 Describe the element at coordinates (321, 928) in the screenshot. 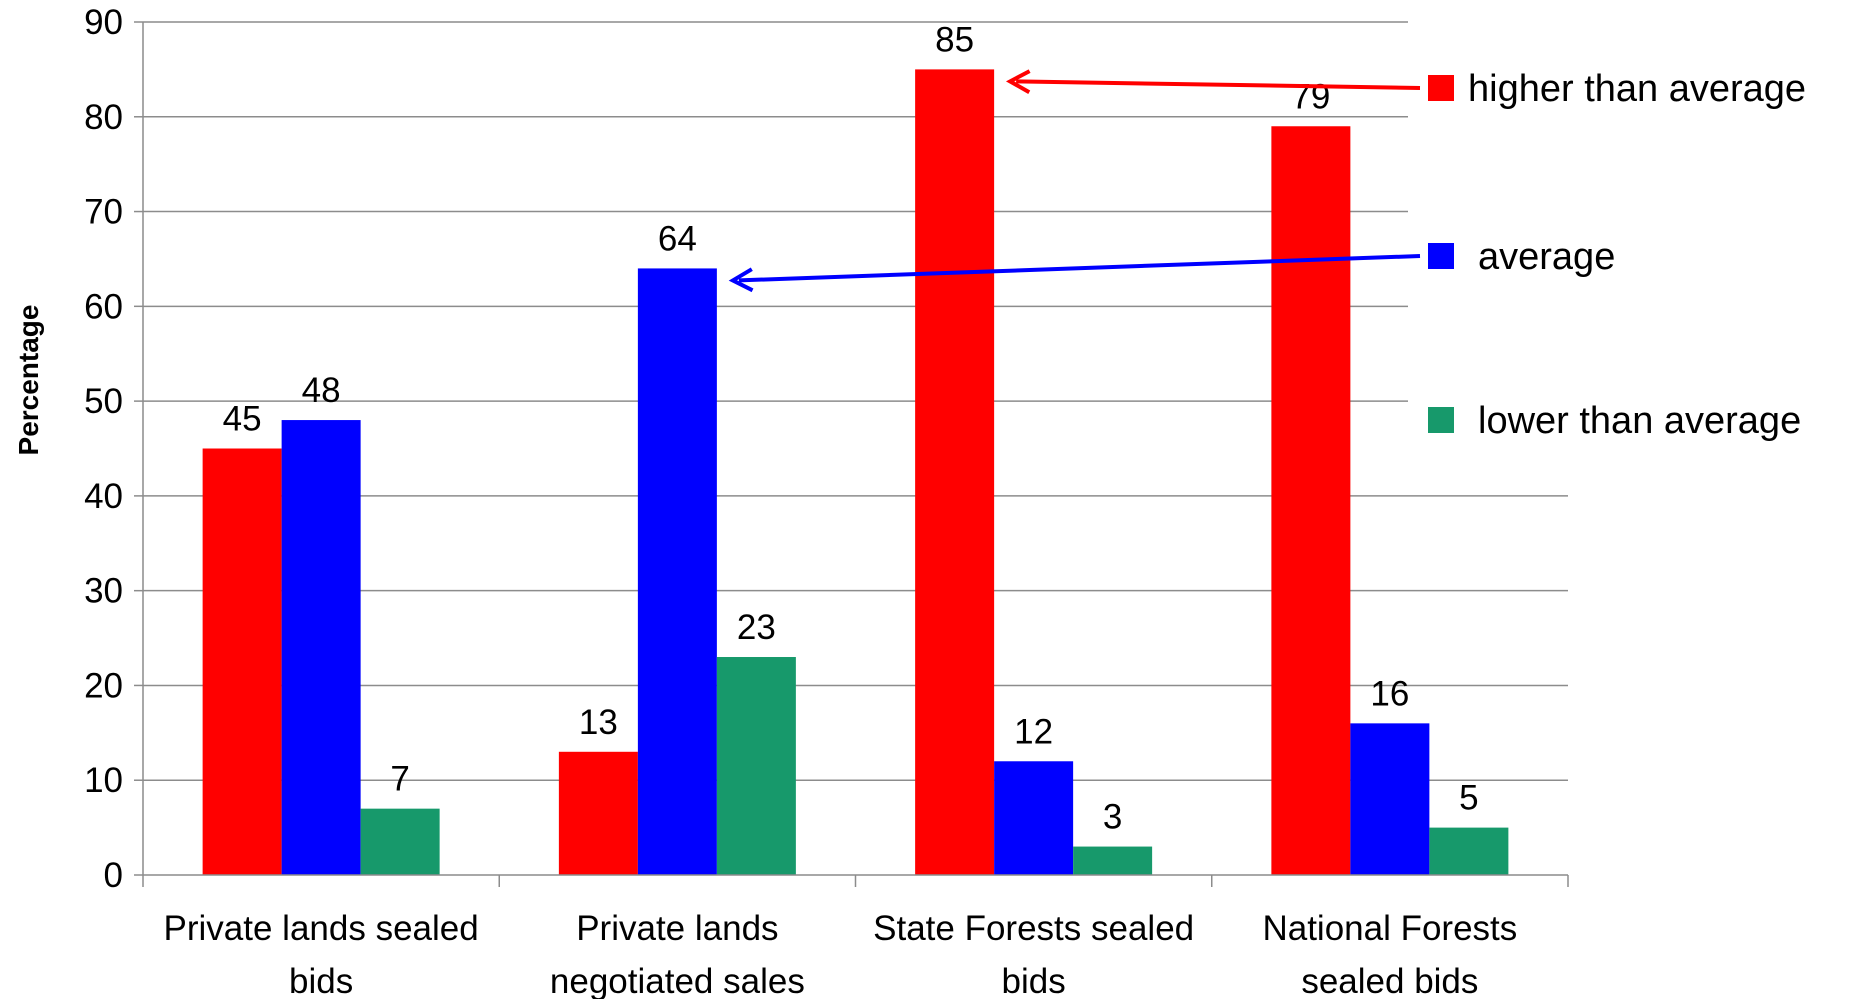

I see `x-category-label-line: Private lands sealed` at that location.